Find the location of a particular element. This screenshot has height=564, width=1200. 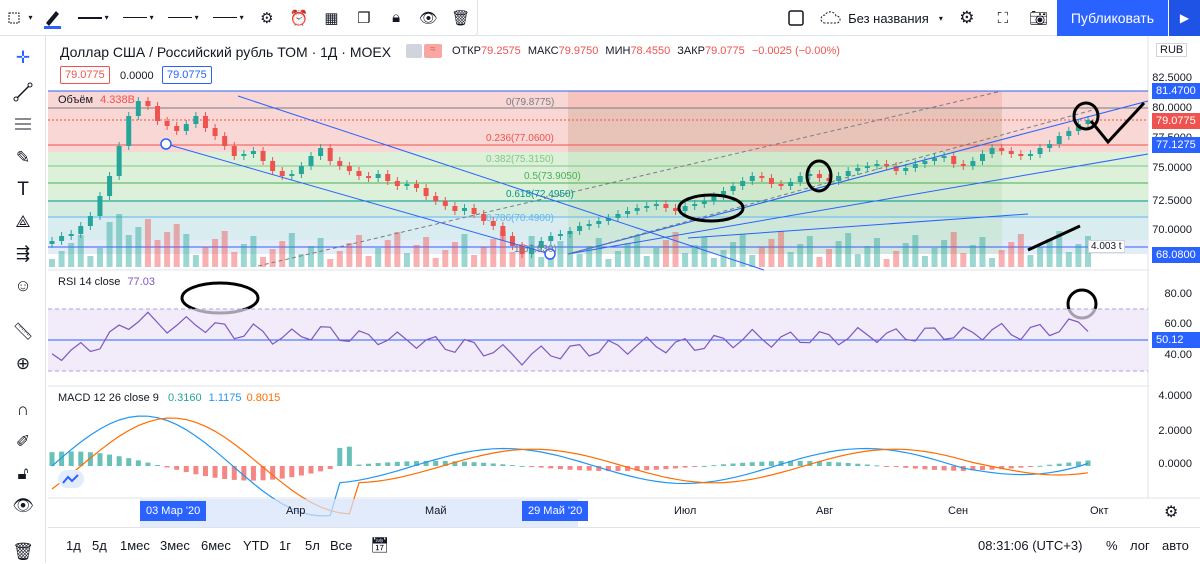

fib-retracement-icon is located at coordinates (23, 124).